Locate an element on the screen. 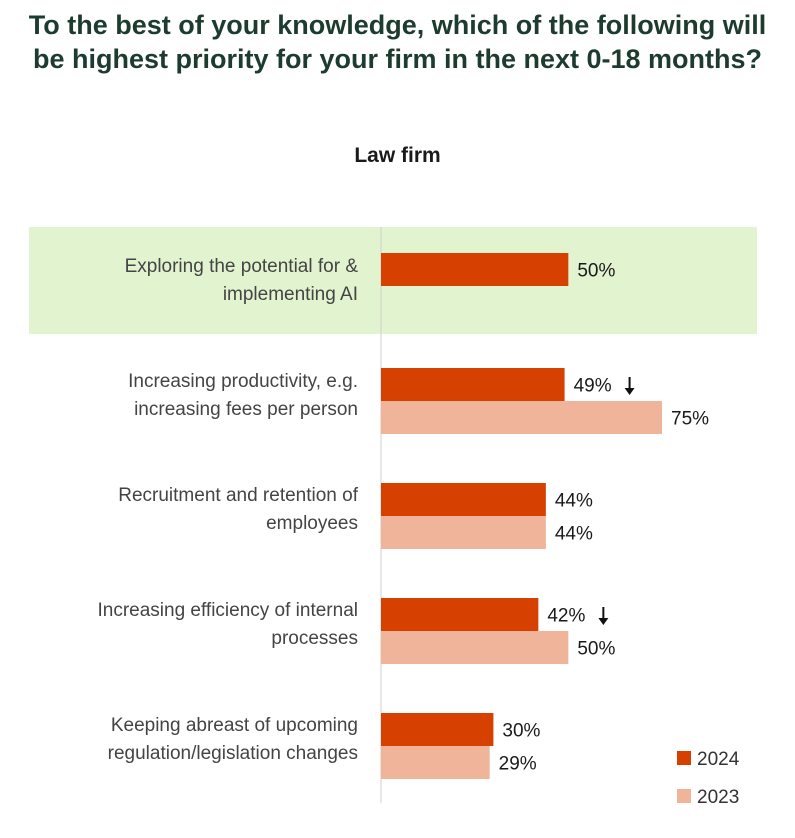  category-label-line: Increasing productivity, e.g. is located at coordinates (243, 381).